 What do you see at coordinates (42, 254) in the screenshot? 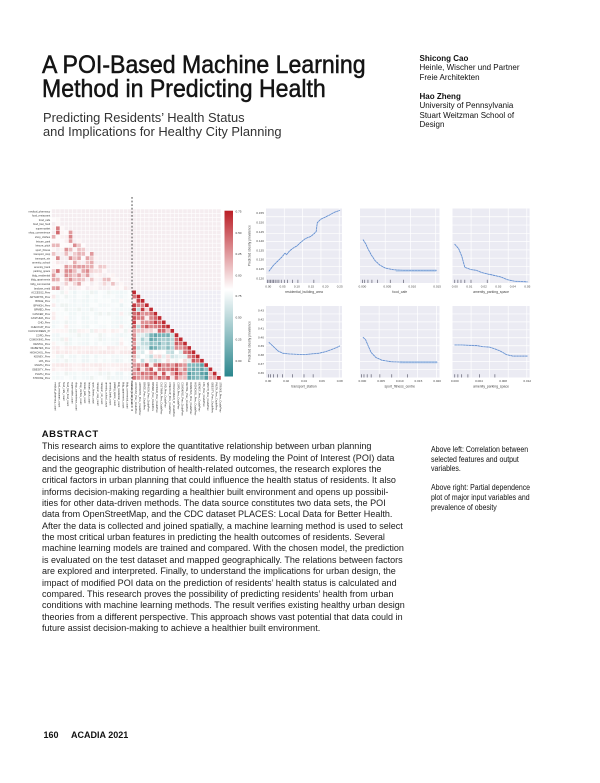
I see `svg-text: transport_stop` at bounding box center [42, 254].